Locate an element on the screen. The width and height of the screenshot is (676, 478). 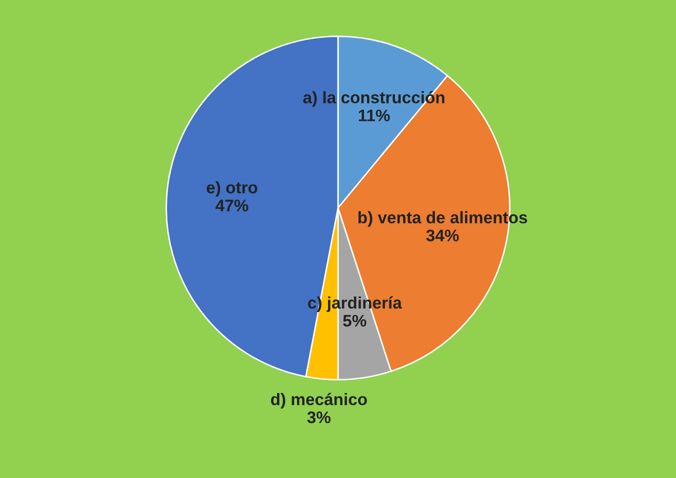
data-label: 11% is located at coordinates (374, 116).